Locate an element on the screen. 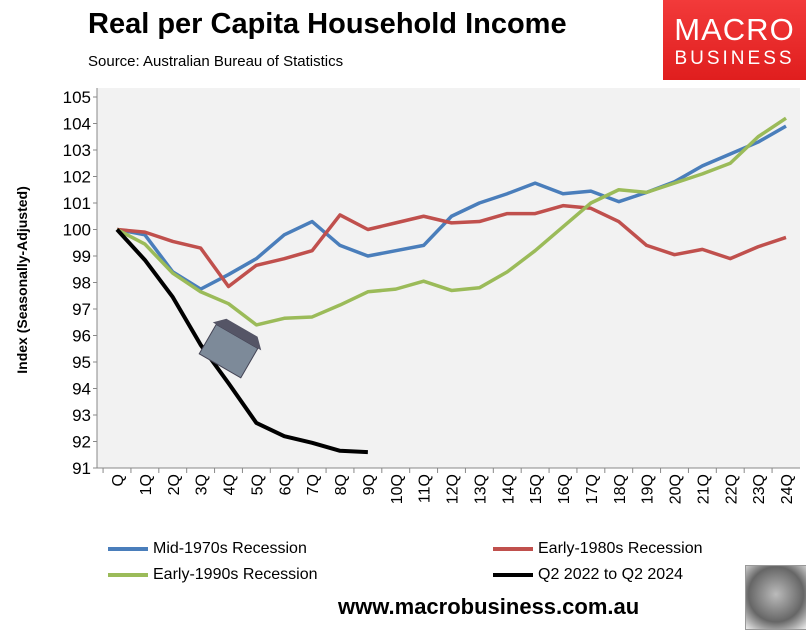 The image size is (806, 631). footer-url: www.macrobusiness.com.au is located at coordinates (489, 606).